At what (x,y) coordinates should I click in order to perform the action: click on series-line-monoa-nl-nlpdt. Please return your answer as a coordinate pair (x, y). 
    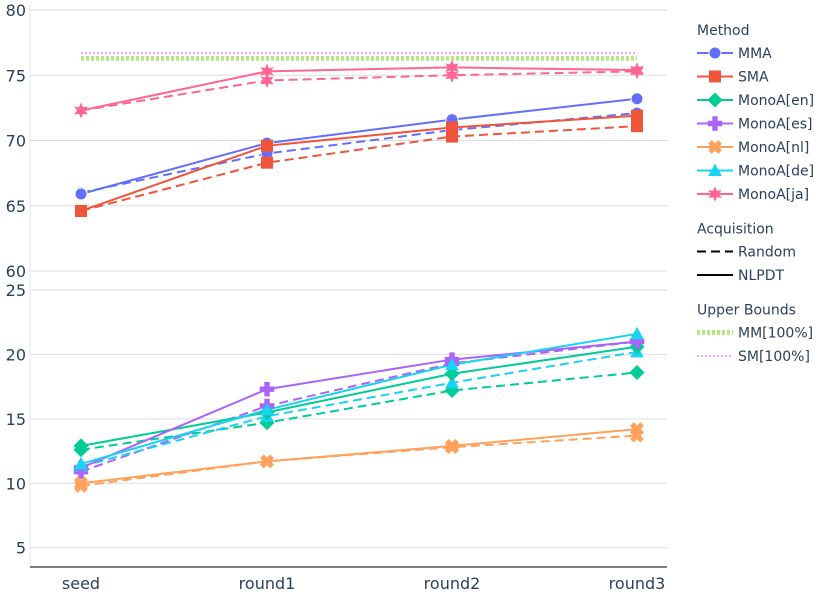
    Looking at the image, I should click on (359, 456).